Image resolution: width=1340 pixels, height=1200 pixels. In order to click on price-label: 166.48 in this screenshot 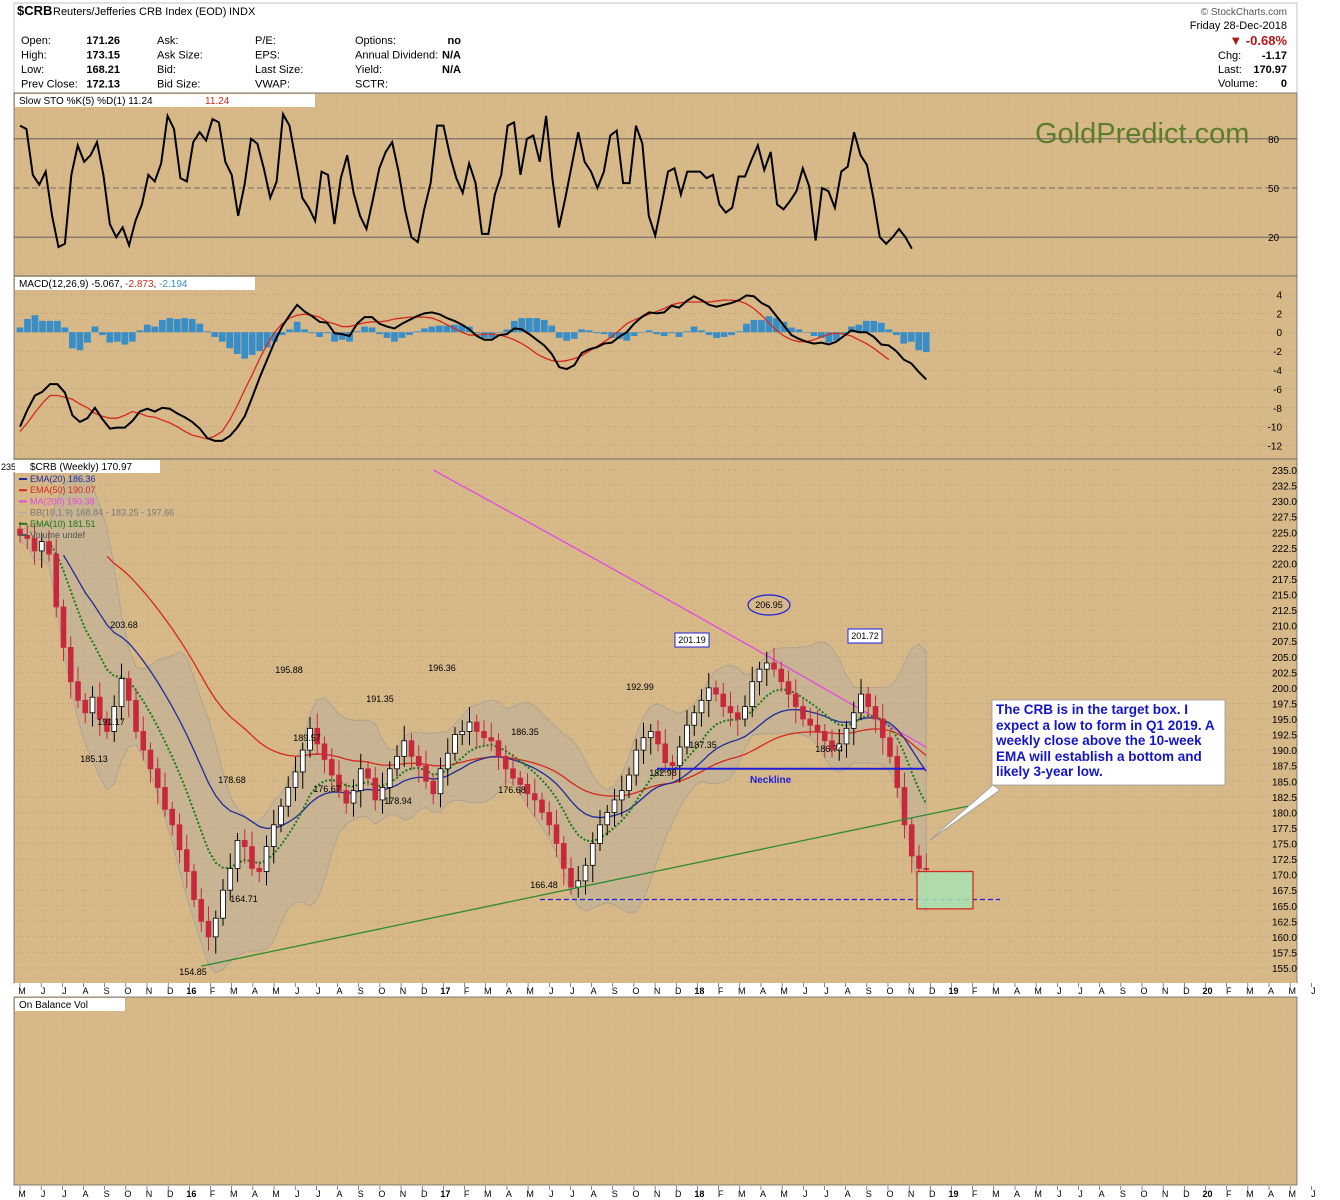, I will do `click(544, 885)`.